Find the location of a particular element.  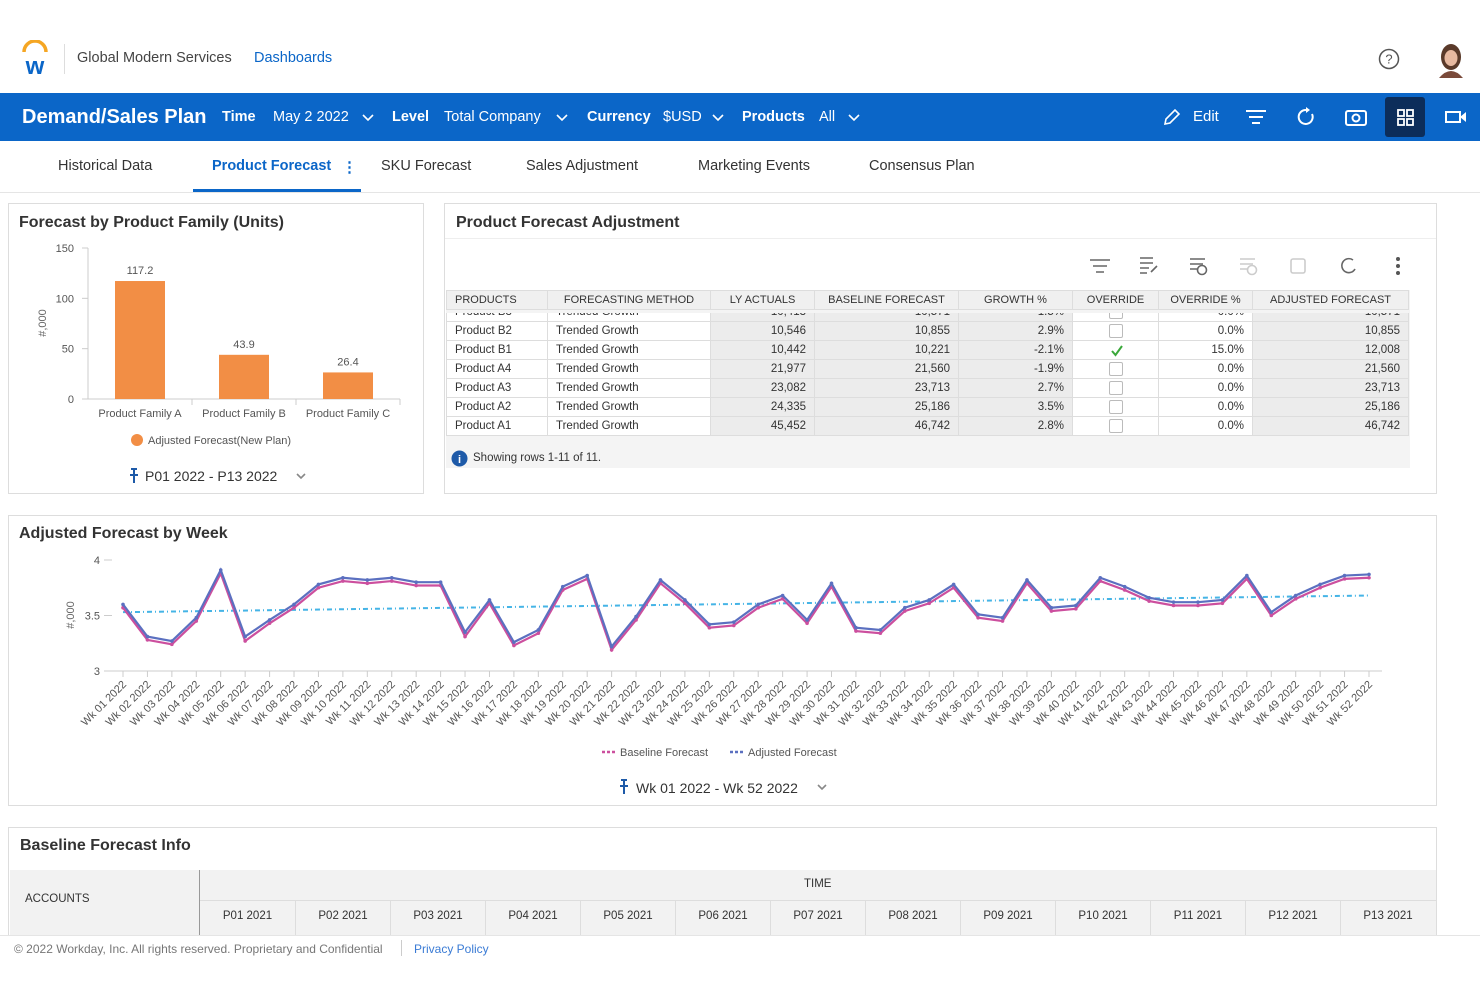

table-cell: 23,082 is located at coordinates (762, 388).